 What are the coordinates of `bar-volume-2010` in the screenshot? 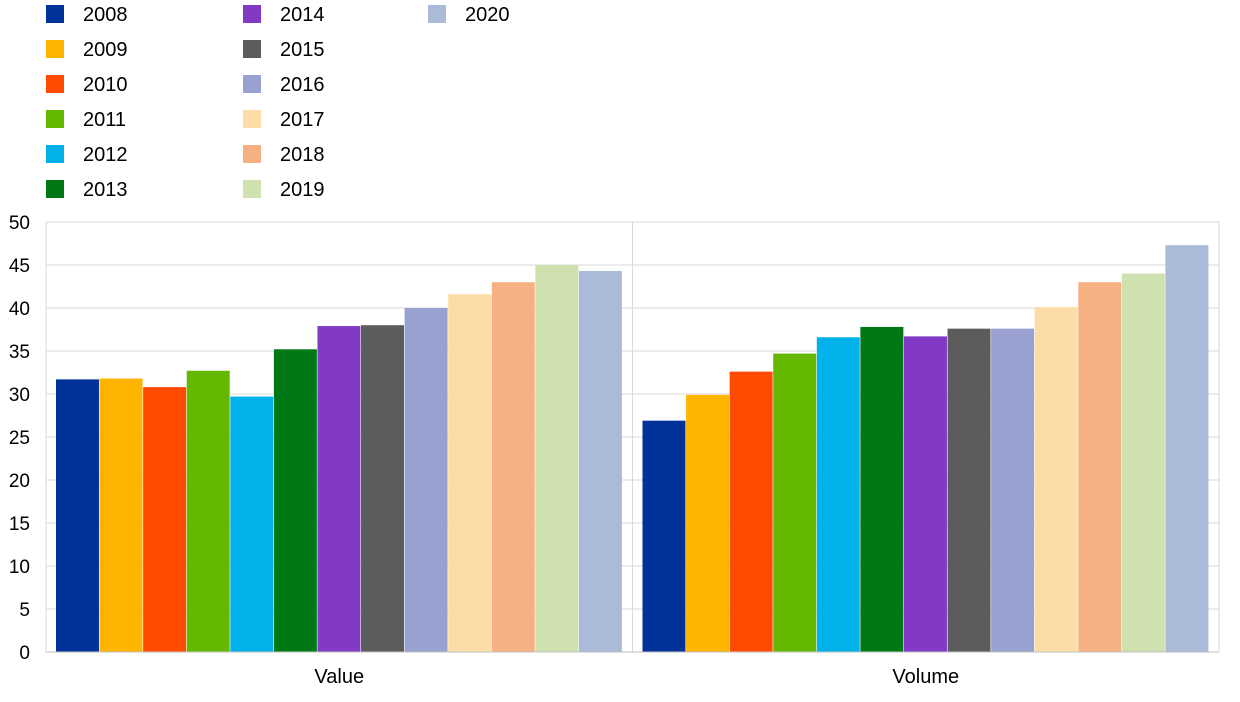 It's located at (751, 511).